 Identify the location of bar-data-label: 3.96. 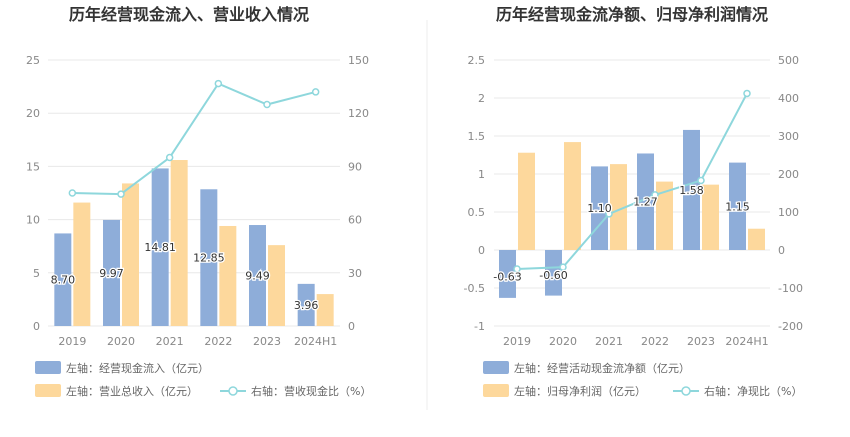
(306, 305).